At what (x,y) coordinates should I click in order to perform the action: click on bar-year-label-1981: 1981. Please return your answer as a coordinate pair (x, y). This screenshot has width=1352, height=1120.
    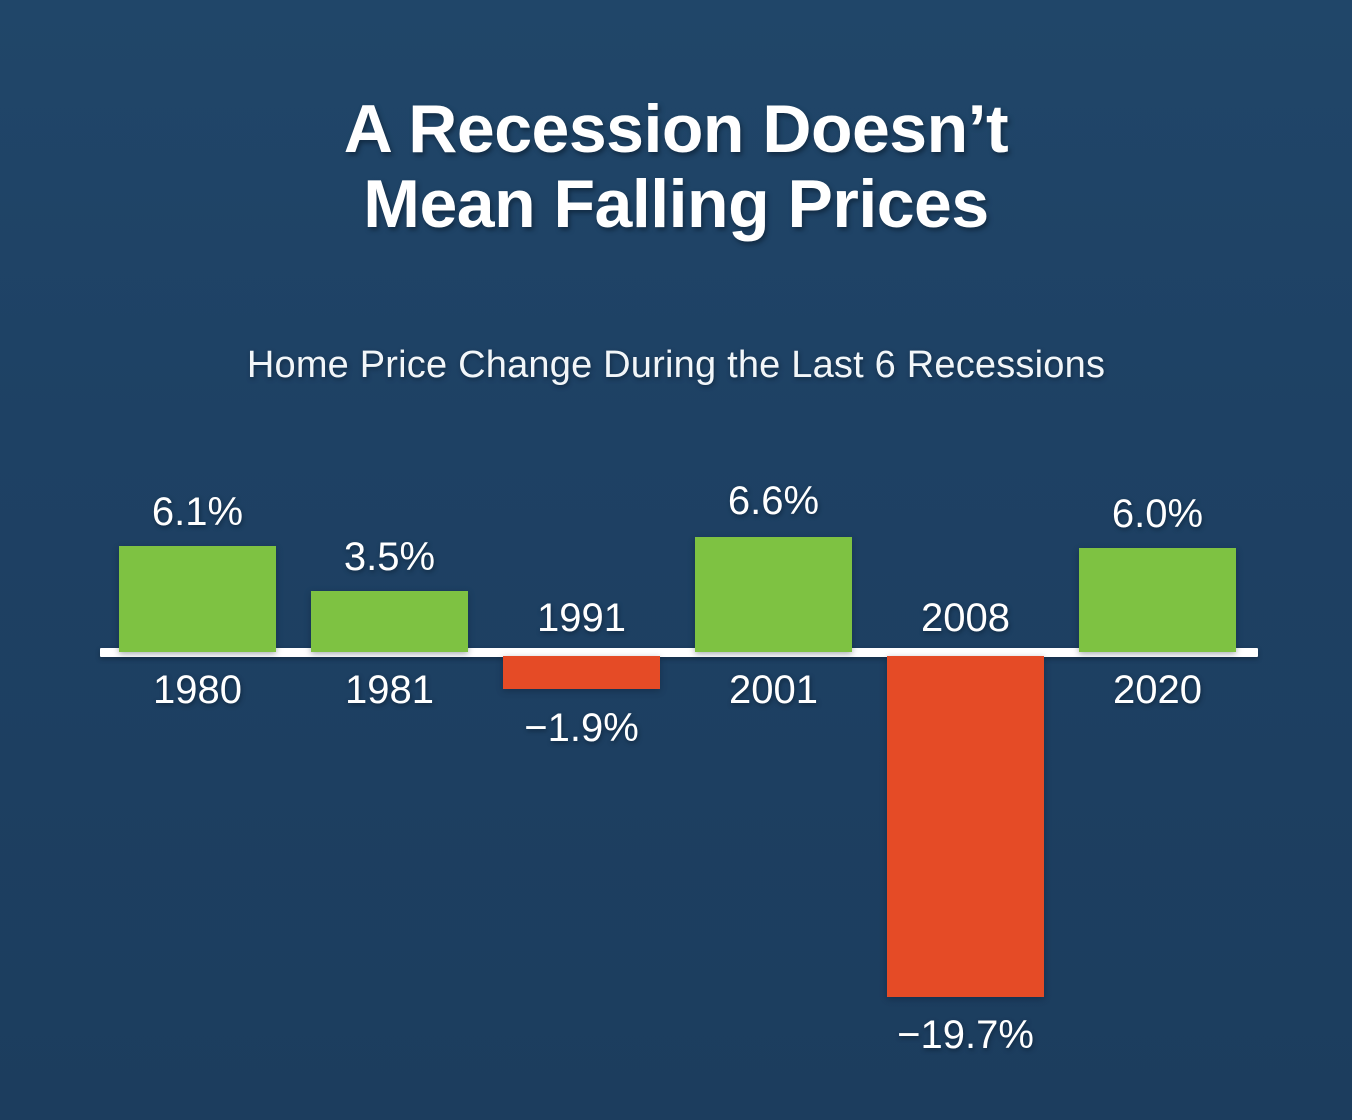
    Looking at the image, I should click on (389, 690).